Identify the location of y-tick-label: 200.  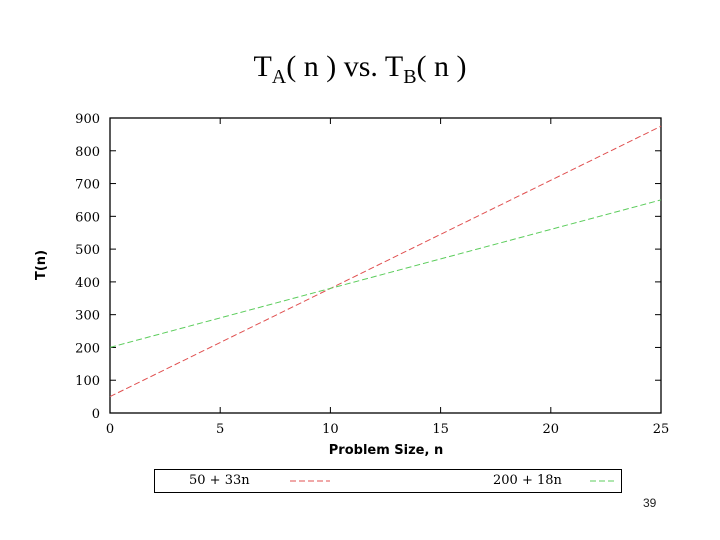
(87, 348).